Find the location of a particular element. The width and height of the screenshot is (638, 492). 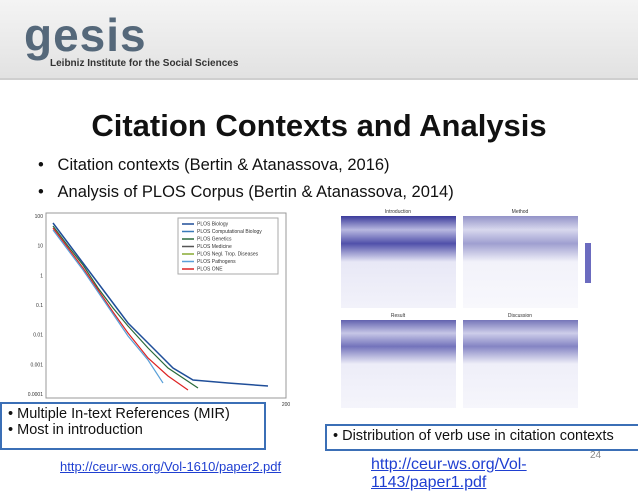

y-tick-label: 100 is located at coordinates (39, 217).